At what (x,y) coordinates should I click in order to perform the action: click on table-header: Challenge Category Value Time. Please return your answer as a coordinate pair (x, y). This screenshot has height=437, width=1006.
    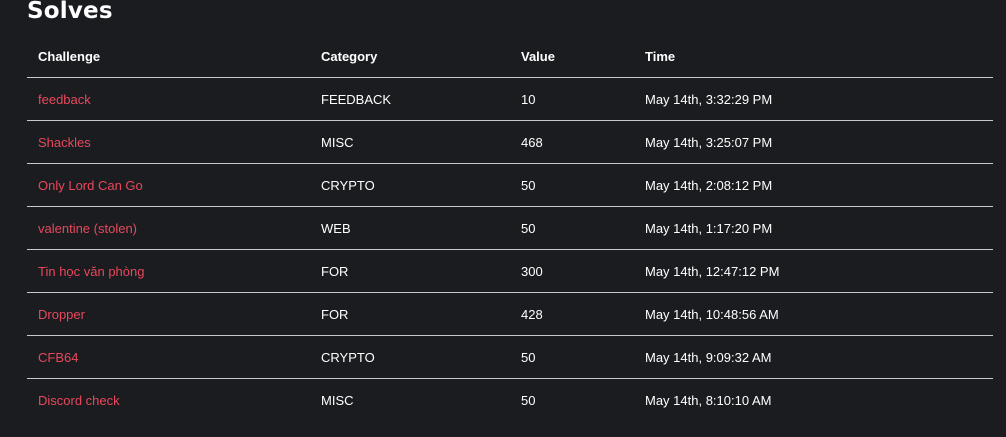
    Looking at the image, I should click on (510, 56).